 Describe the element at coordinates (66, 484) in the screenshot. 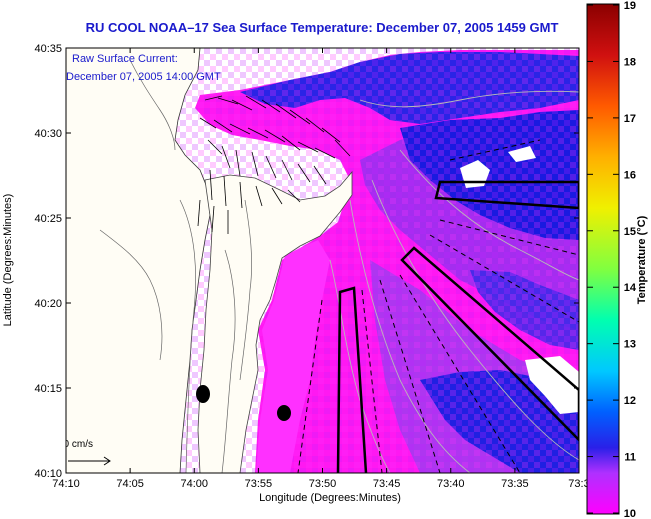

I see `x-tick-label: 74:10` at that location.